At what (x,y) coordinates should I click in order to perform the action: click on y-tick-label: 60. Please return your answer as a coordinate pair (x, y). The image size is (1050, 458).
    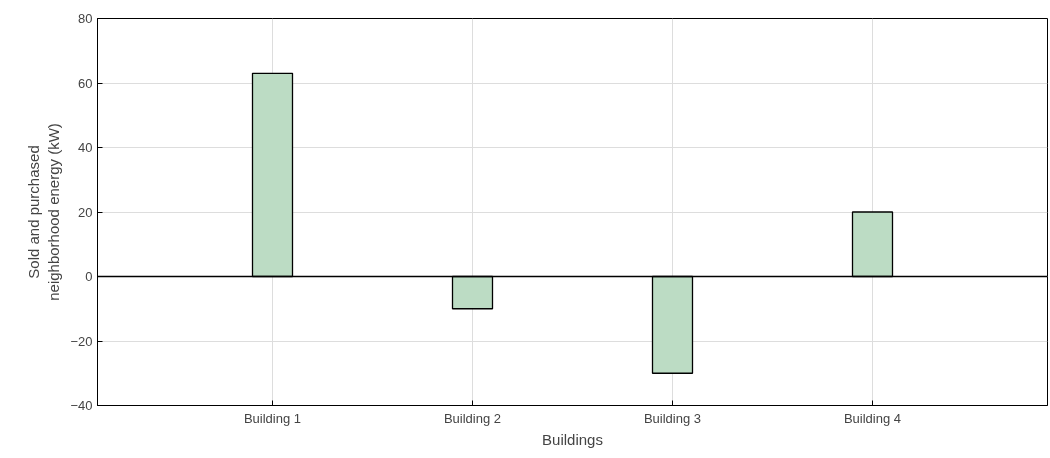
    Looking at the image, I should click on (85, 83).